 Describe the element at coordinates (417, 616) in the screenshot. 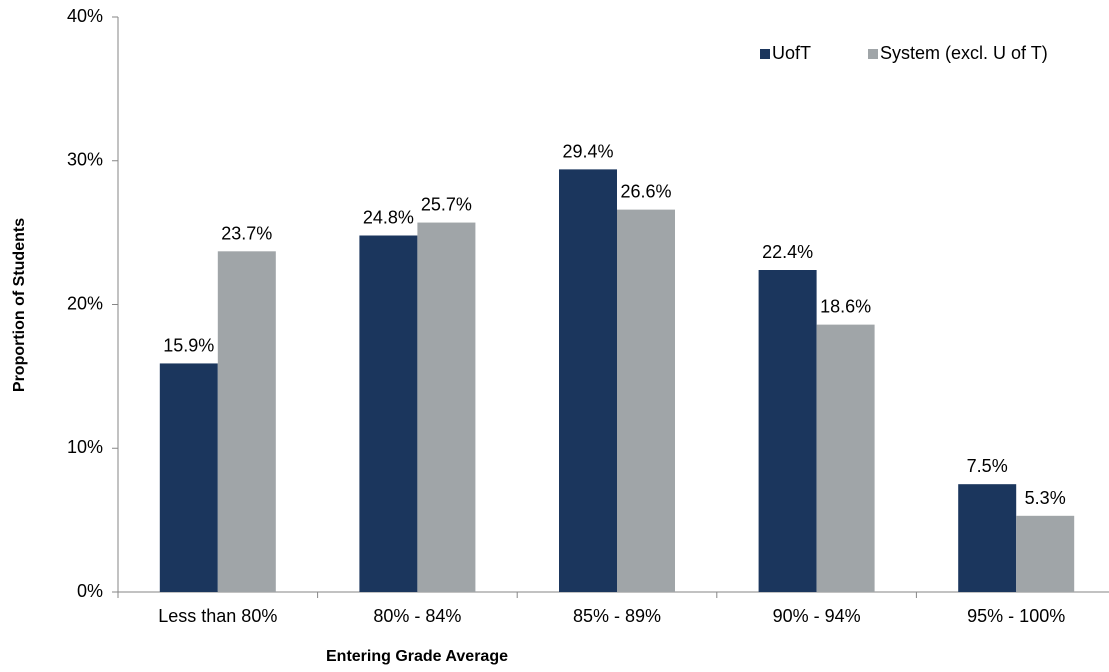

I see `x-tick-label: 80% - 84%` at that location.